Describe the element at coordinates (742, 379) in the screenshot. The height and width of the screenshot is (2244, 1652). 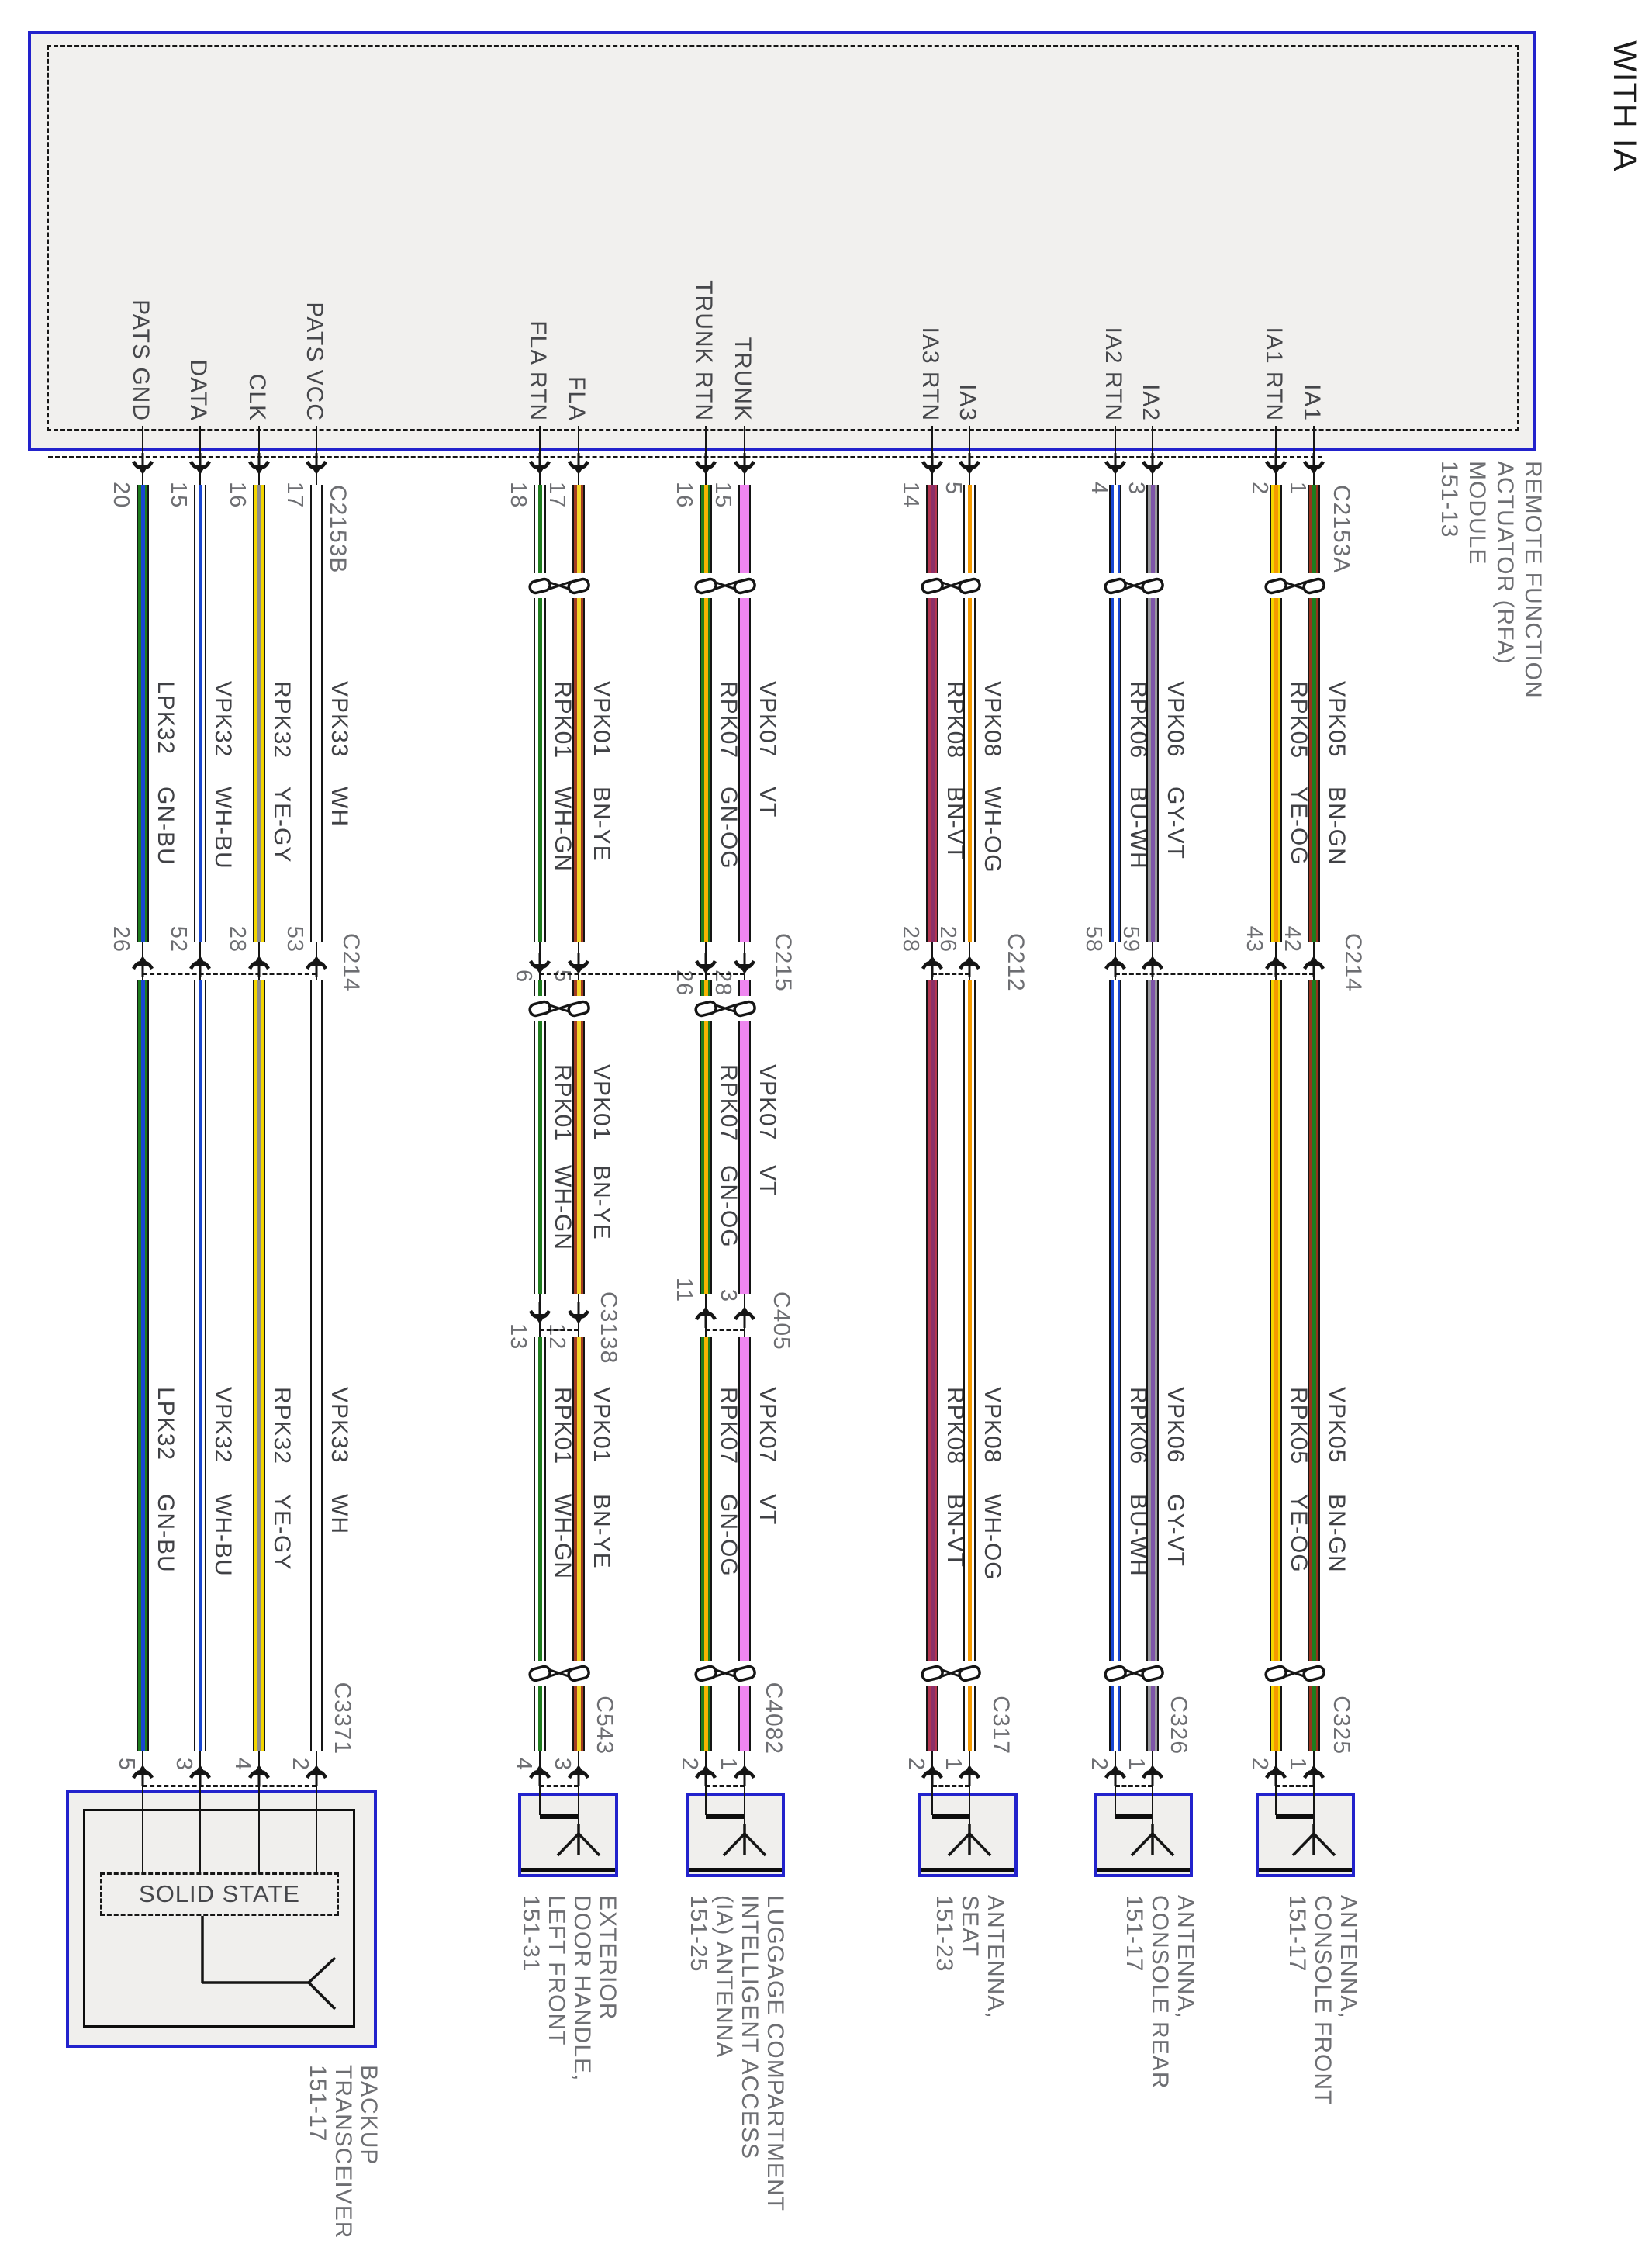
I see `module-pin-label: TRUNK` at that location.